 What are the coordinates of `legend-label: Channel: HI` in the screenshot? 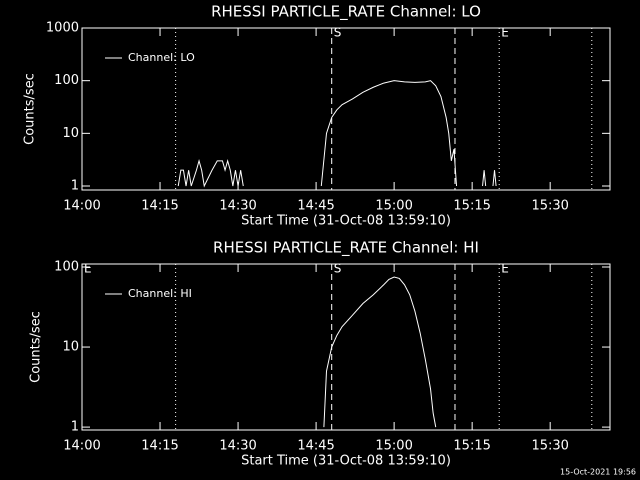 It's located at (160, 293).